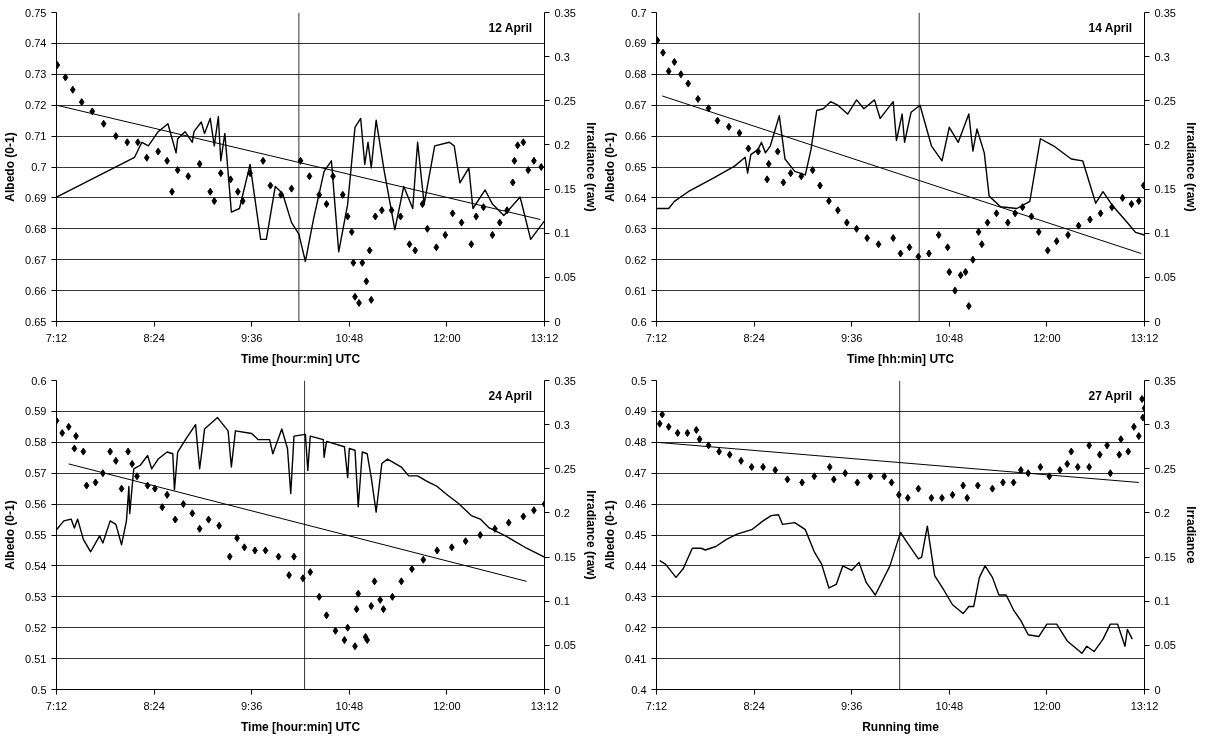 The image size is (1207, 742). What do you see at coordinates (36, 136) in the screenshot?
I see `y-tick-label: 0.71` at bounding box center [36, 136].